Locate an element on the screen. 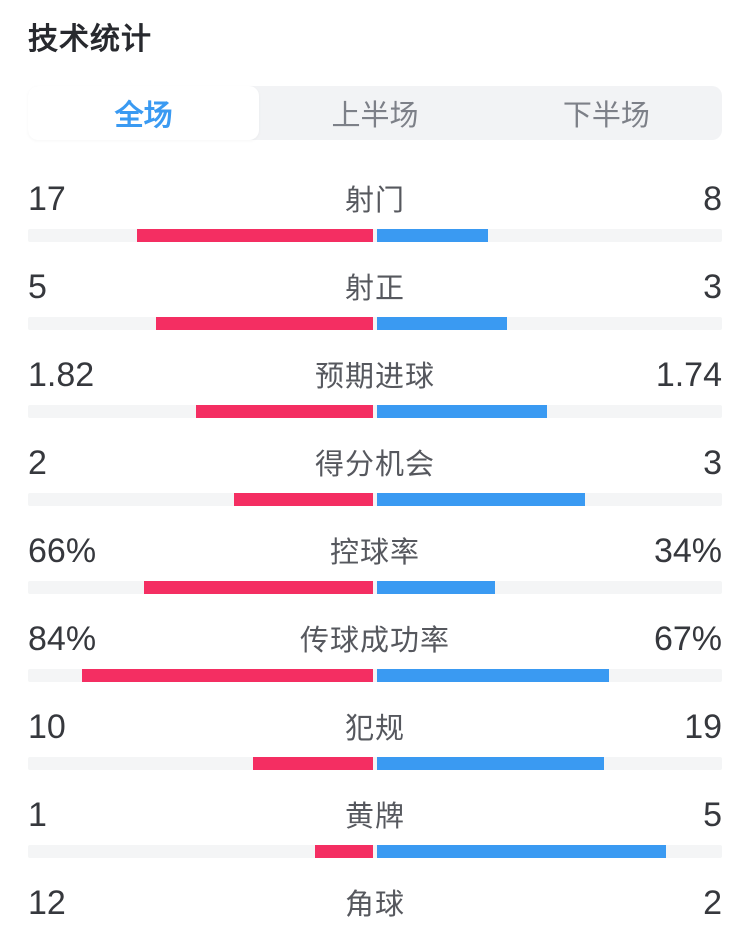 The height and width of the screenshot is (929, 750). stat-row-head: 84% 传球成功率 67% is located at coordinates (375, 640).